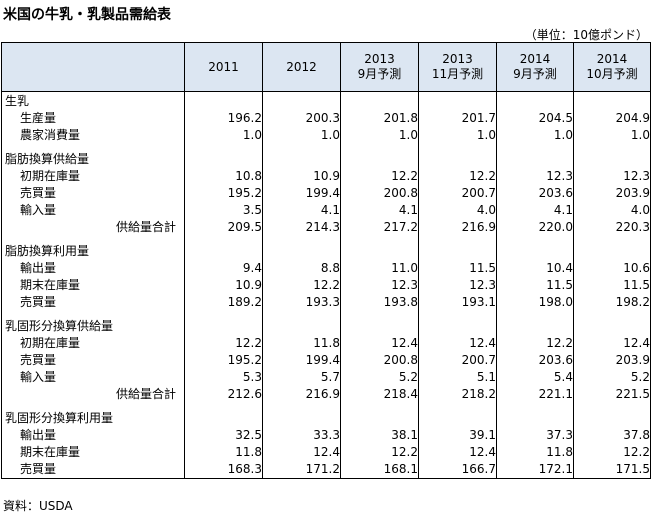 Image resolution: width=652 pixels, height=514 pixels. I want to click on table-row: 期末在庫量 11.8 12.4 12.2 12.4 11.8 12.2, so click(326, 452).